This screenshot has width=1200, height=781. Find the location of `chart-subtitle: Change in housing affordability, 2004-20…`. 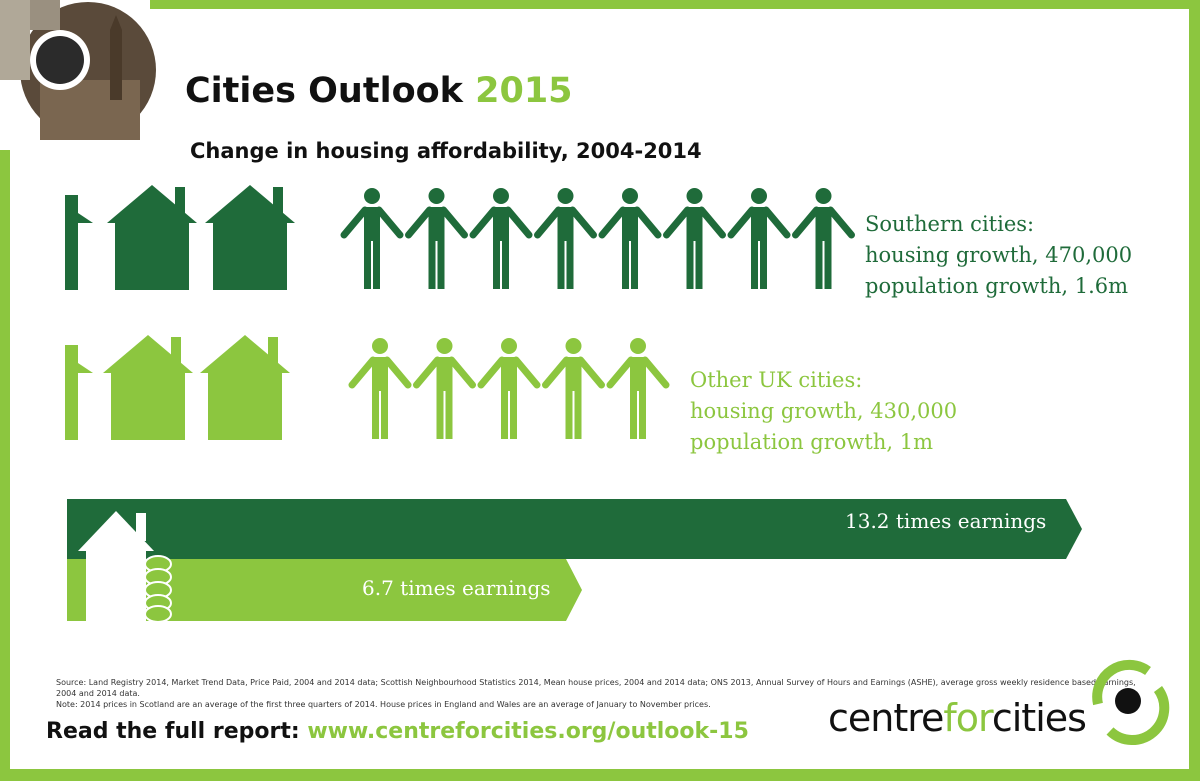

chart-subtitle: Change in housing affordability, 2004-20… is located at coordinates (446, 151).